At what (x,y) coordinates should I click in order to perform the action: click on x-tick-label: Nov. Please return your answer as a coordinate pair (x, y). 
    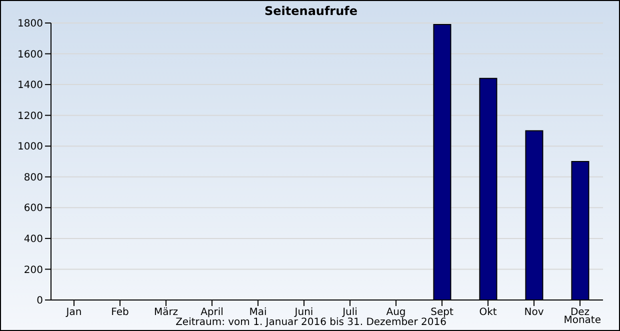
    Looking at the image, I should click on (534, 312).